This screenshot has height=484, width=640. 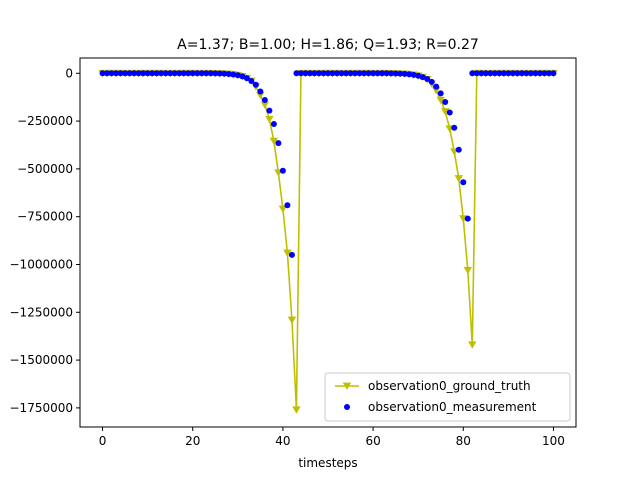 I want to click on y-tick-label: −1250000, so click(x=42, y=312).